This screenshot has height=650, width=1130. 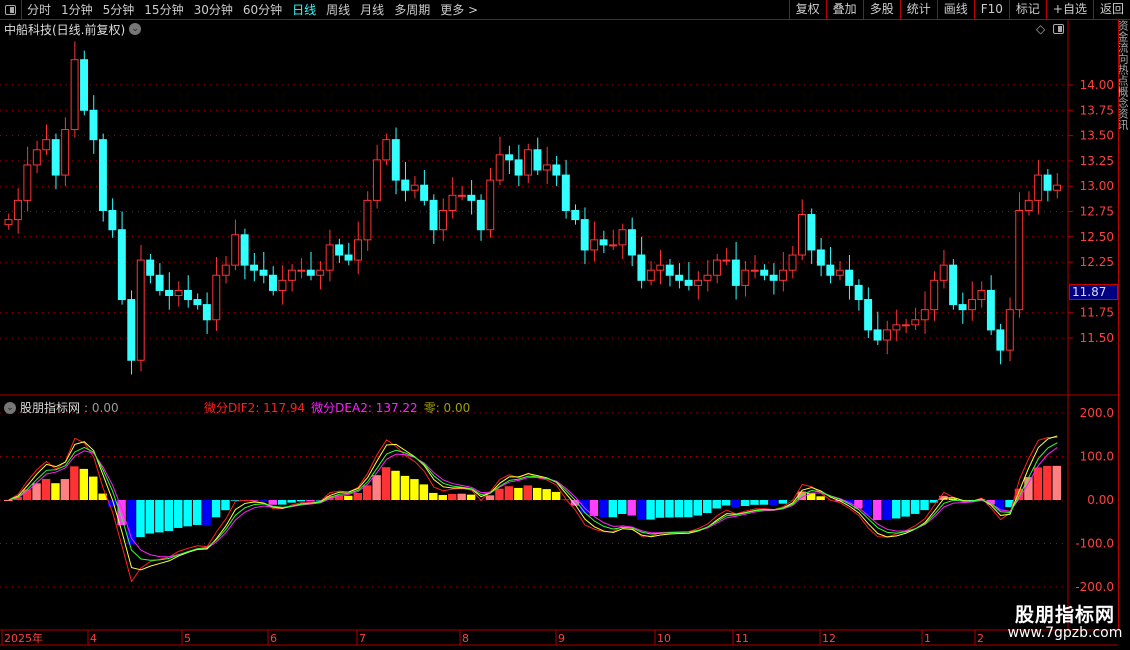 I want to click on period-tab: 5分钟, so click(x=118, y=10).